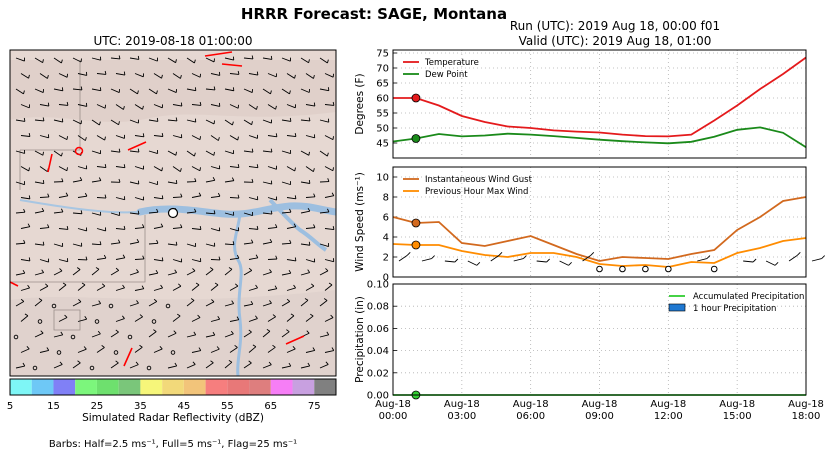  What do you see at coordinates (360, 103) in the screenshot?
I see `y-axis-label: Degrees (F)` at bounding box center [360, 103].